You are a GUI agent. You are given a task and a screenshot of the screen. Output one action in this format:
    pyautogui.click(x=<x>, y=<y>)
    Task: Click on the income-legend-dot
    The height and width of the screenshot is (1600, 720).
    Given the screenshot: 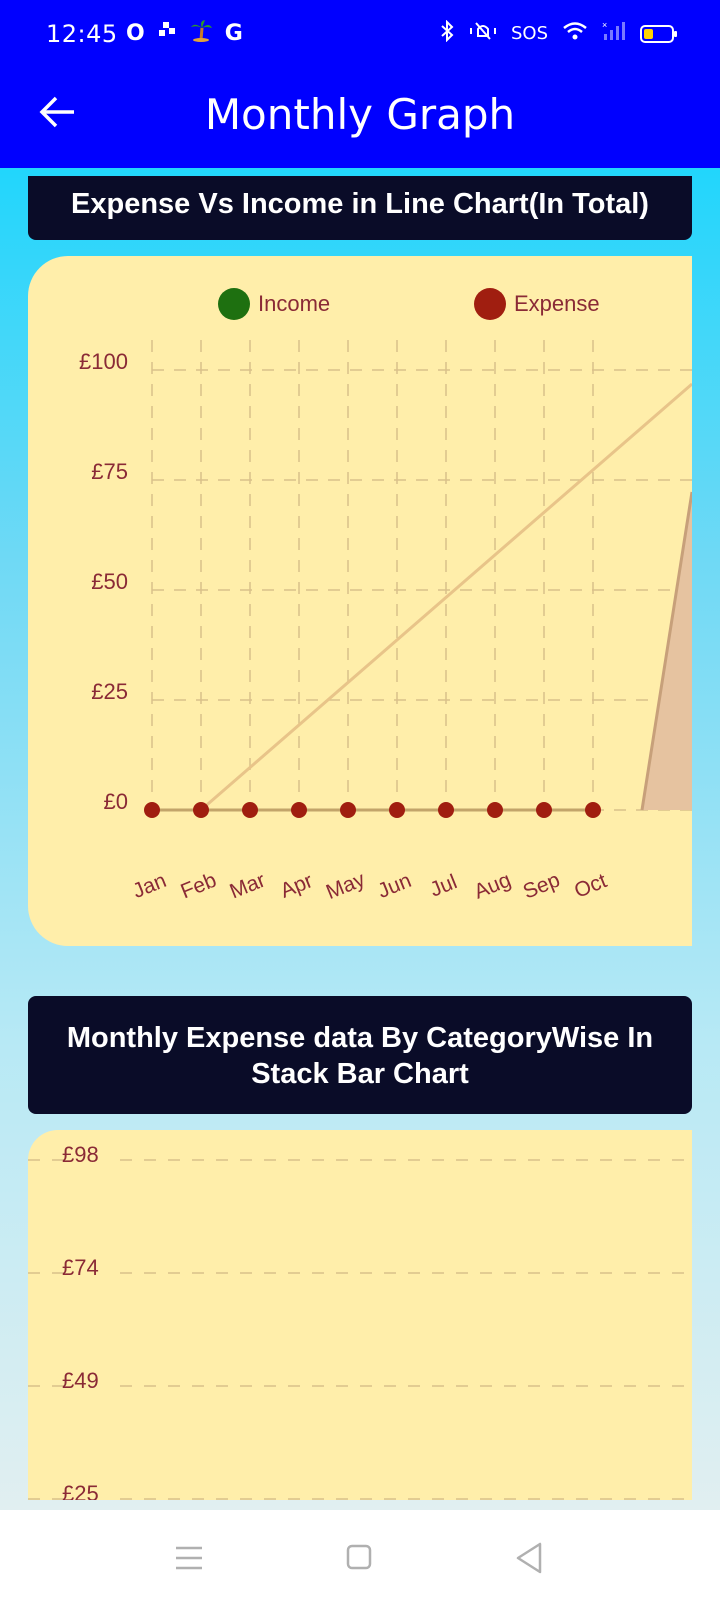 What is the action you would take?
    pyautogui.click(x=234, y=304)
    